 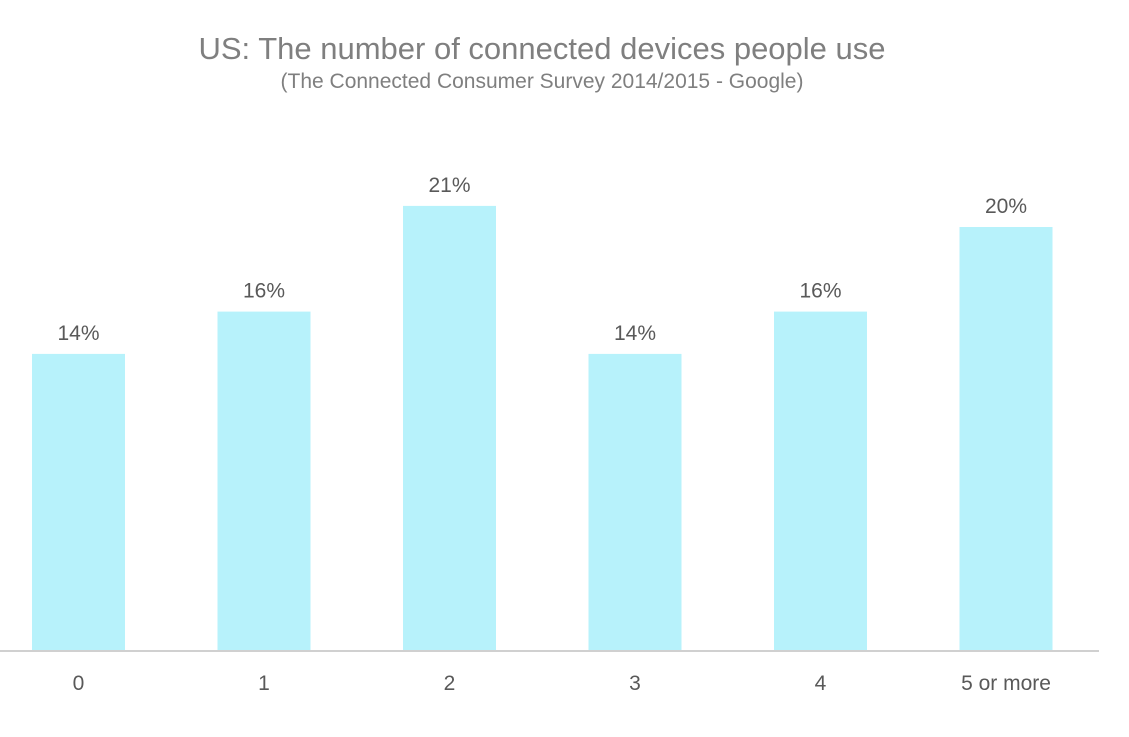 I want to click on x-tick-label-3: 3, so click(x=635, y=683).